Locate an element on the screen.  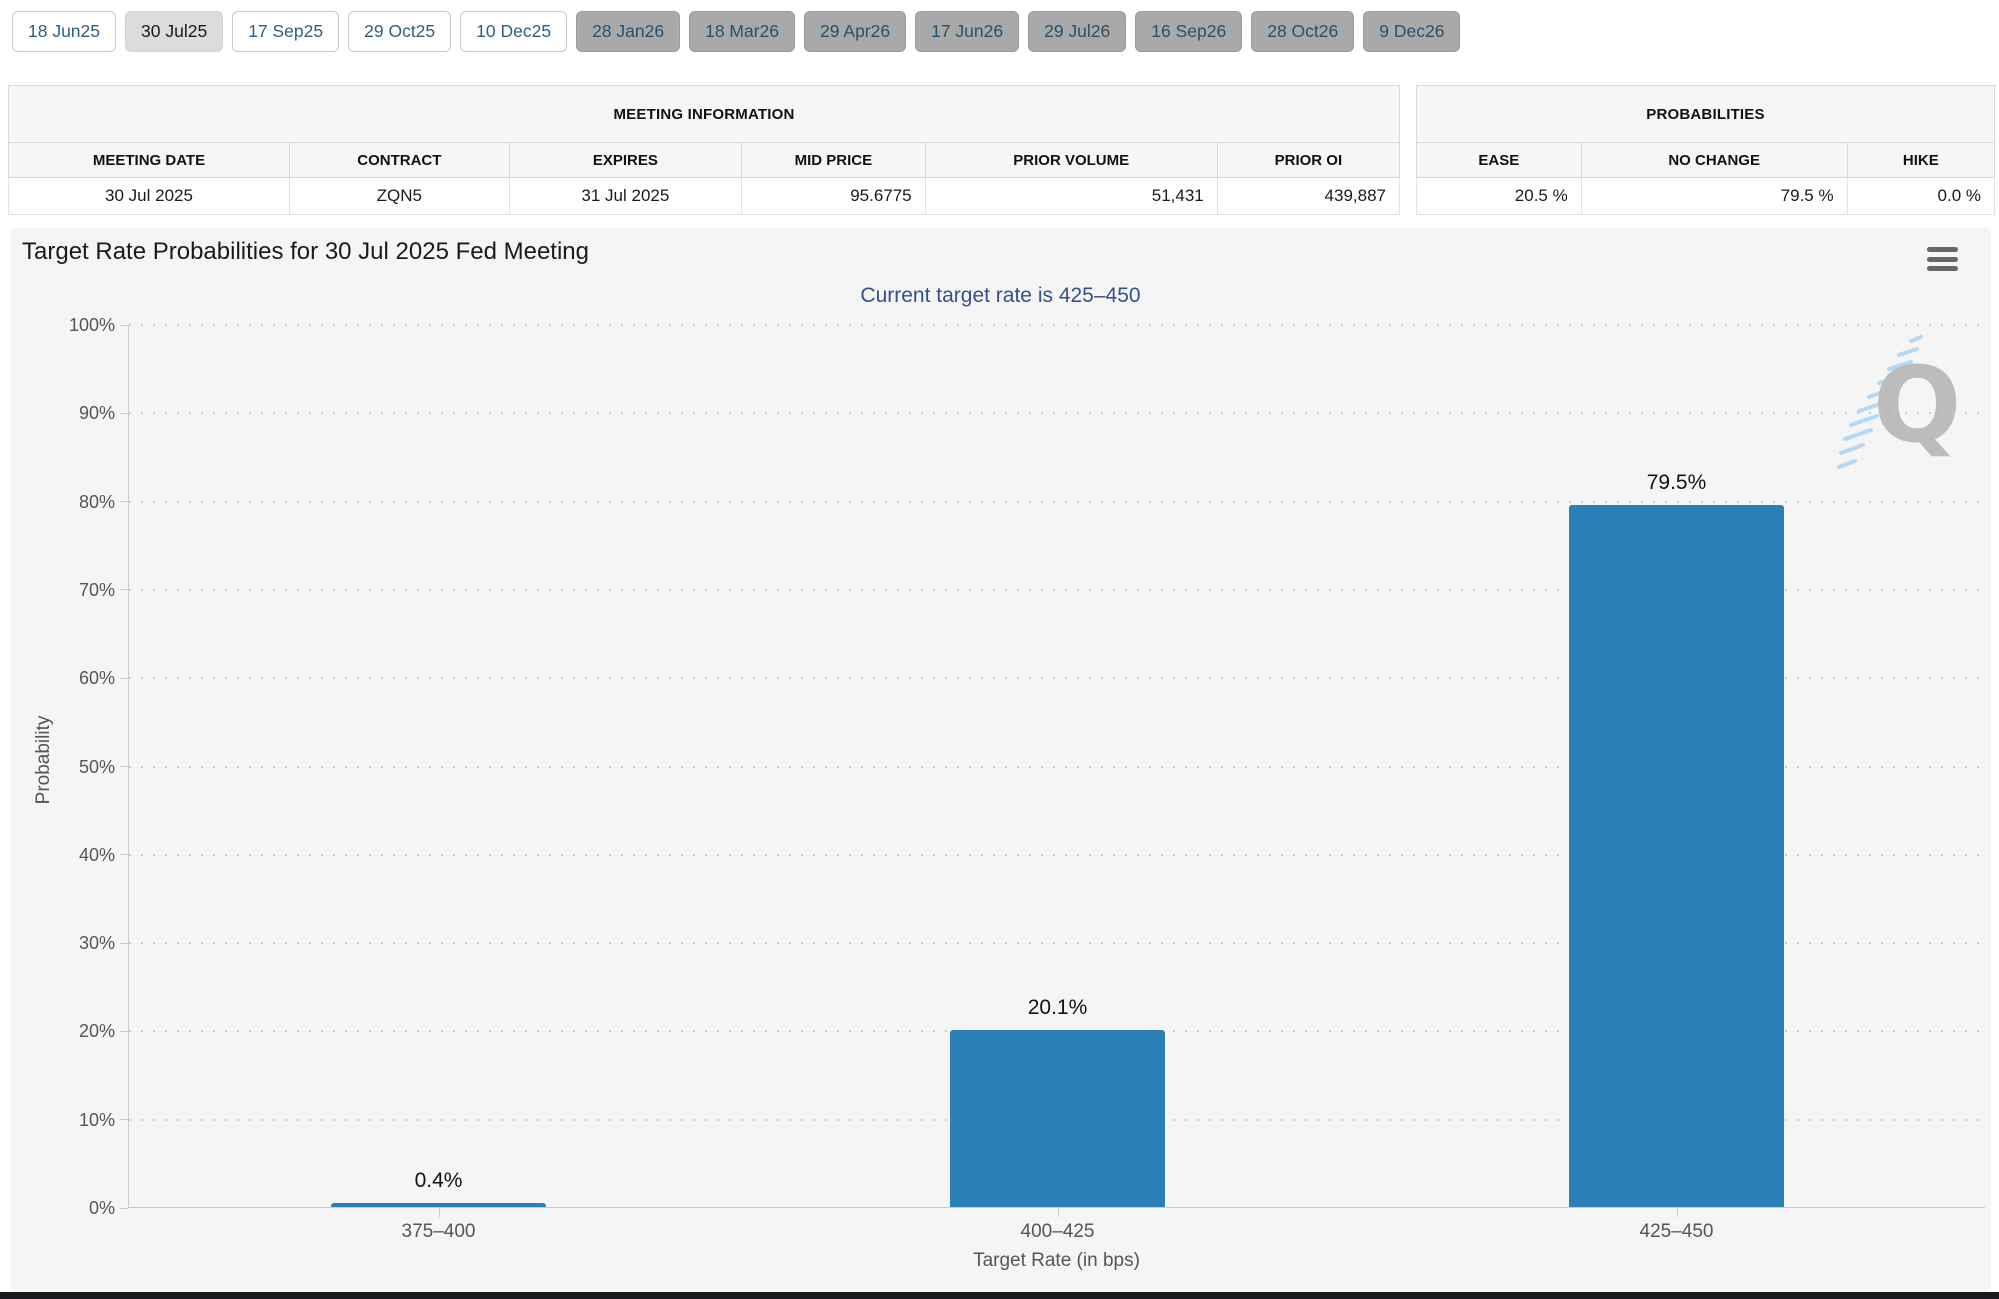
probabilities-row: 20.5 % 79.5 % 0.0 % is located at coordinates (1706, 196).